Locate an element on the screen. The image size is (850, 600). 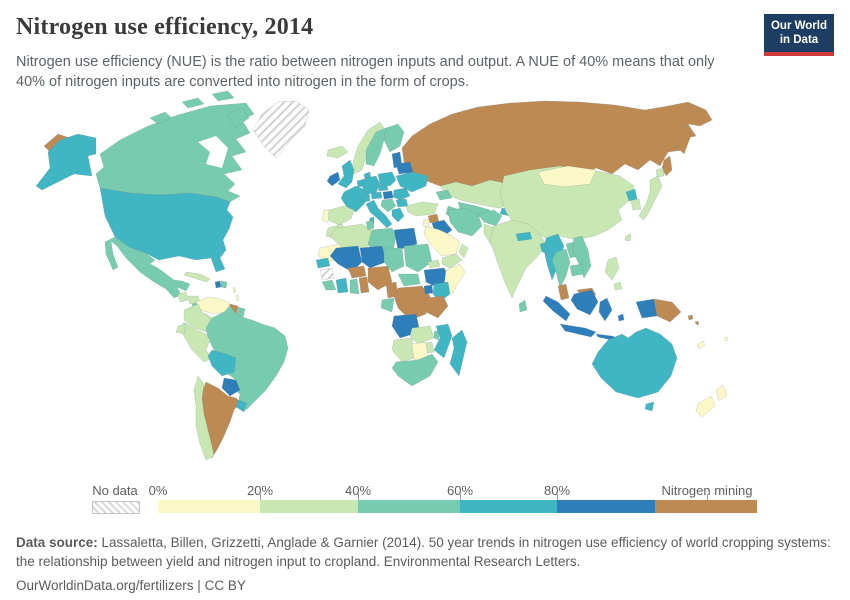
country-fiji is located at coordinates (726, 339).